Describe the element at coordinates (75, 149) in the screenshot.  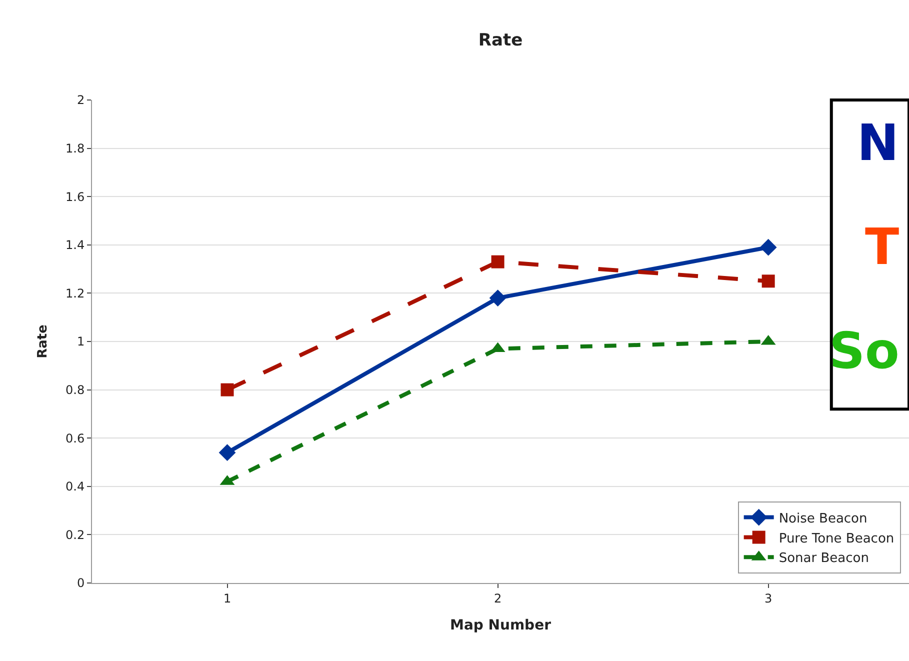
I see `y-tick-label: 1.8` at that location.